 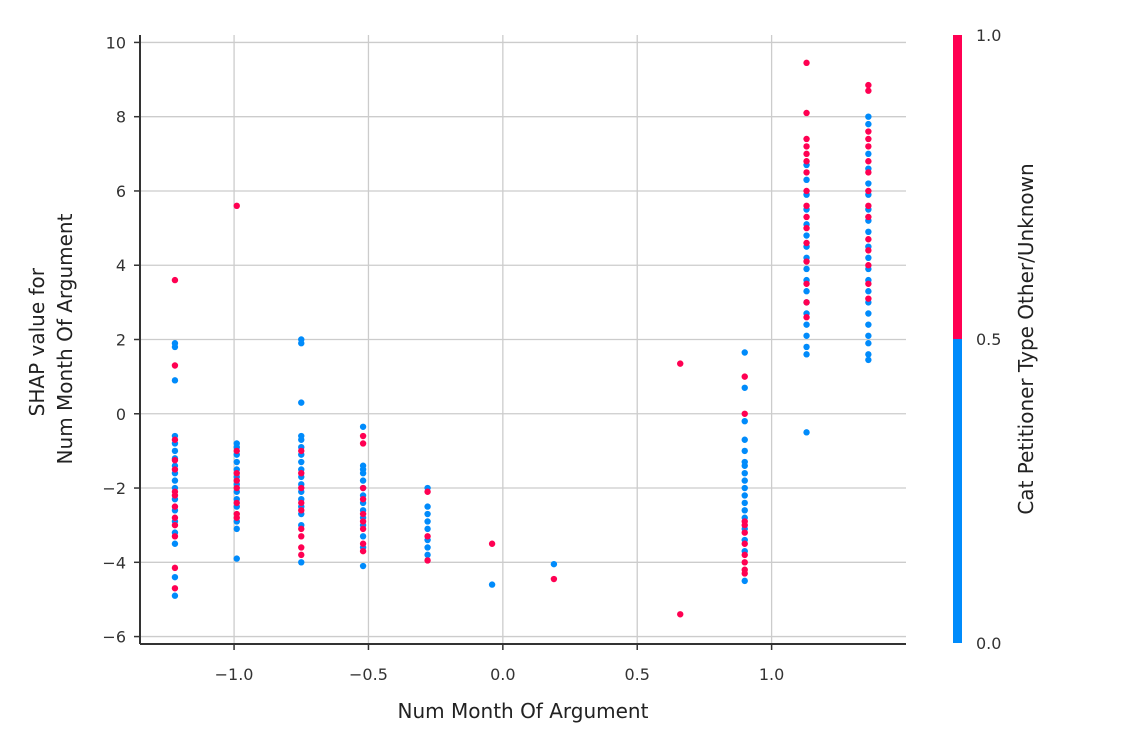 What do you see at coordinates (988, 339) in the screenshot?
I see `colorbar-tick-labels: 0.0 0.5 1.0` at bounding box center [988, 339].